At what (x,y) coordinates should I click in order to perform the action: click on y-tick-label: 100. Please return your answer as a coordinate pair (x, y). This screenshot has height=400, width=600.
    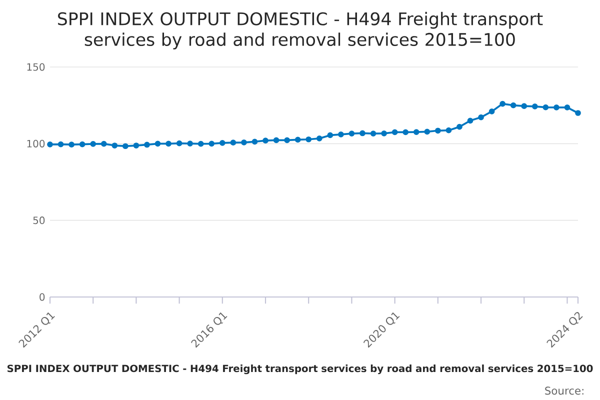
    Looking at the image, I should click on (36, 144).